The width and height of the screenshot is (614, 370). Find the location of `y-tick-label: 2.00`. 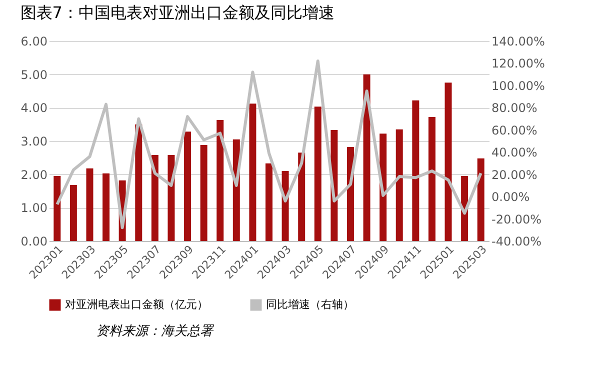

y-tick-label: 2.00 is located at coordinates (34, 175).